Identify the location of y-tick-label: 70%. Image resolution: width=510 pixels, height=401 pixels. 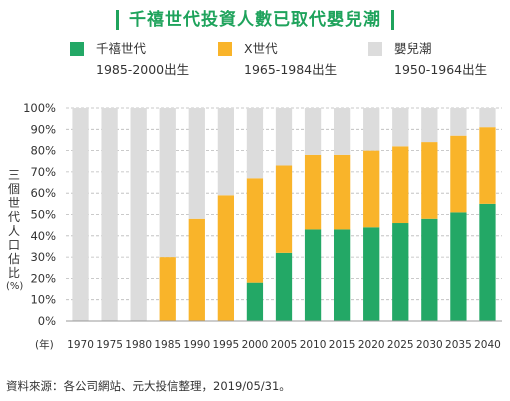
(43, 172).